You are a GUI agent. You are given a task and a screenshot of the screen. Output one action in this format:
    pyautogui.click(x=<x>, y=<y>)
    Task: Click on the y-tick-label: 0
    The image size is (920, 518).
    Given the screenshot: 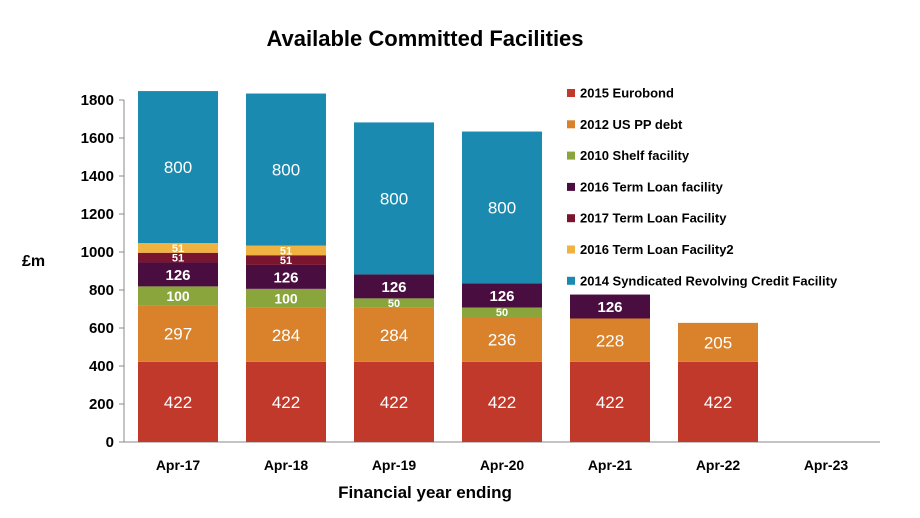 What is the action you would take?
    pyautogui.click(x=110, y=442)
    